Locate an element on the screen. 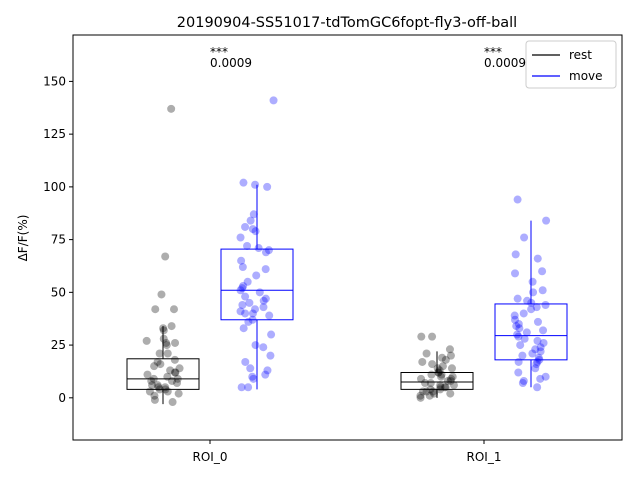  x-tick-label: ROI_1 is located at coordinates (484, 457).